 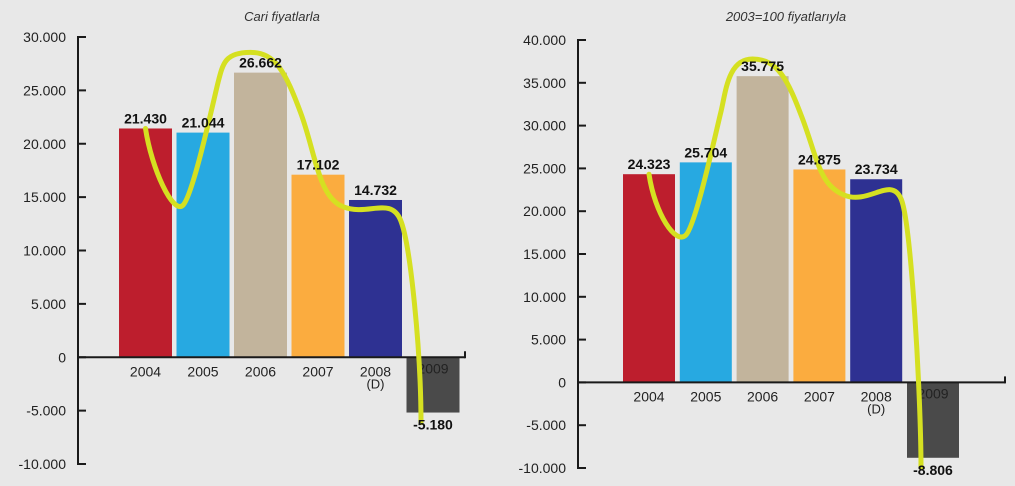 What do you see at coordinates (282, 16) in the screenshot?
I see `chart-title: Cari fiyatlarla` at bounding box center [282, 16].